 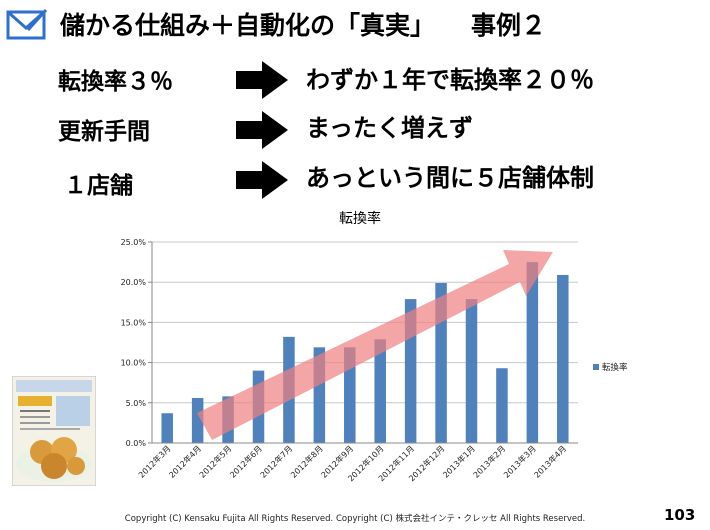 I want to click on y-axis: 0.0% 5.0% 10.0% 15.0% 20.0% 25.0%, so click(x=137, y=343).